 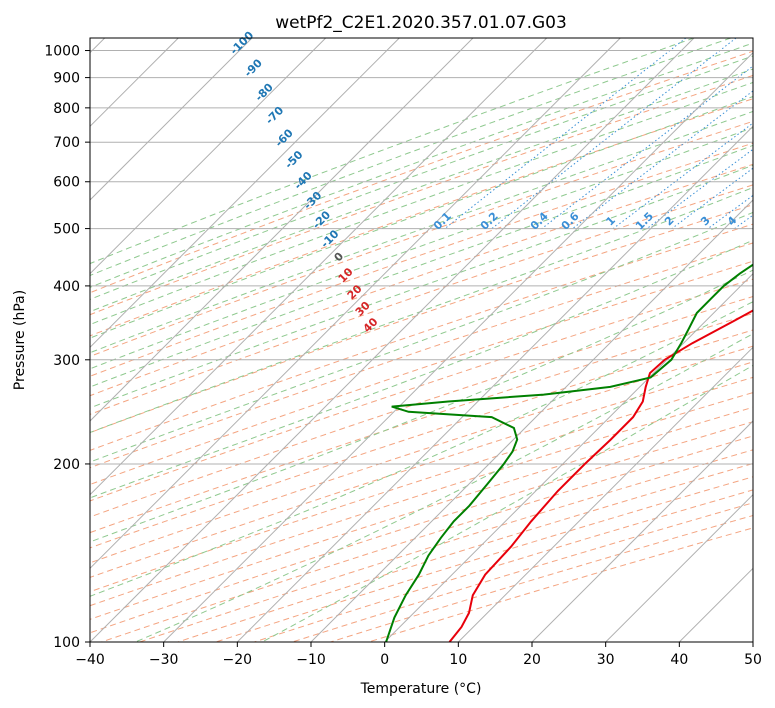 I want to click on y-tick-label: 900, so click(x=66, y=79).